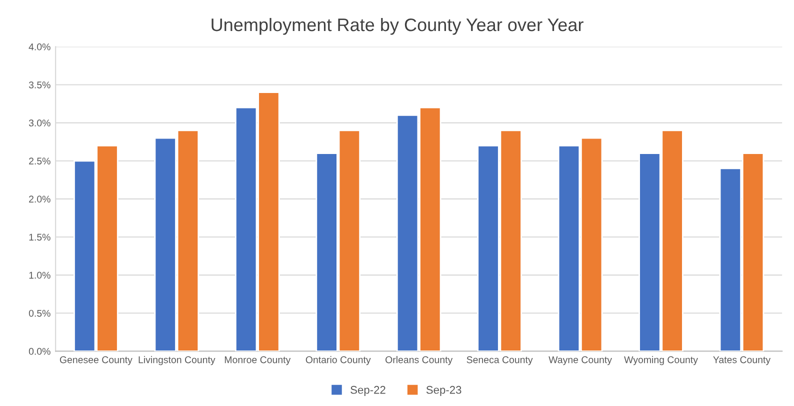 The width and height of the screenshot is (794, 406). I want to click on x-tick-label: Monroe County, so click(257, 361).